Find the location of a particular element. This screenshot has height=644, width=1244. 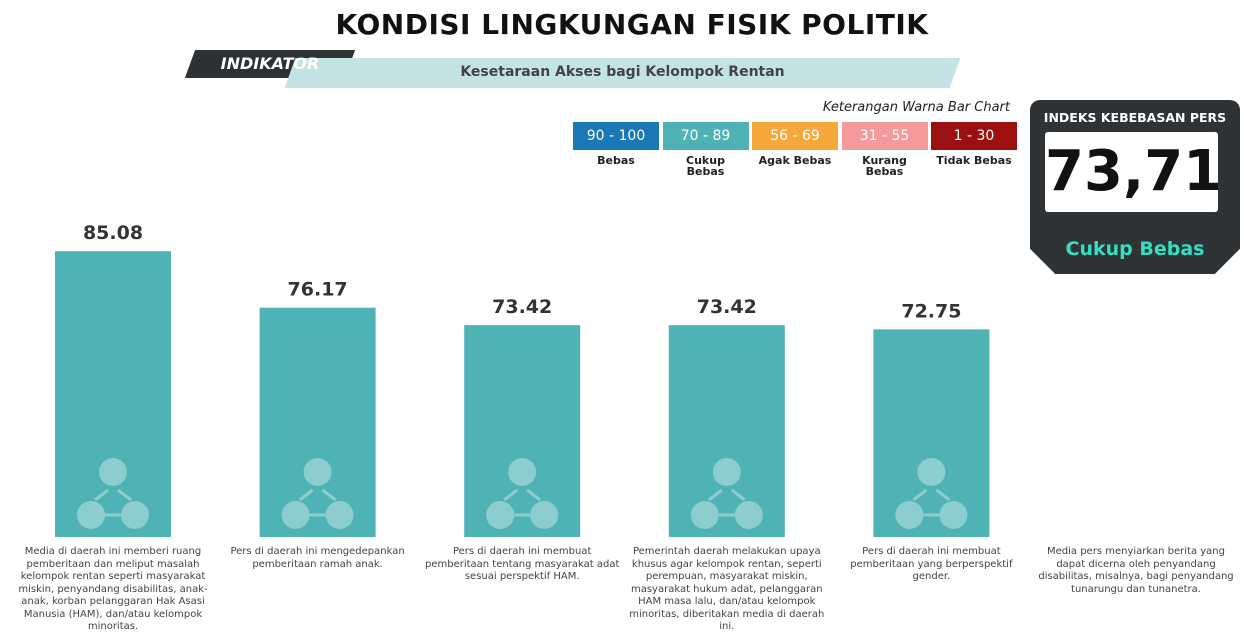

legend-swatch: 56 - 69 is located at coordinates (795, 136).